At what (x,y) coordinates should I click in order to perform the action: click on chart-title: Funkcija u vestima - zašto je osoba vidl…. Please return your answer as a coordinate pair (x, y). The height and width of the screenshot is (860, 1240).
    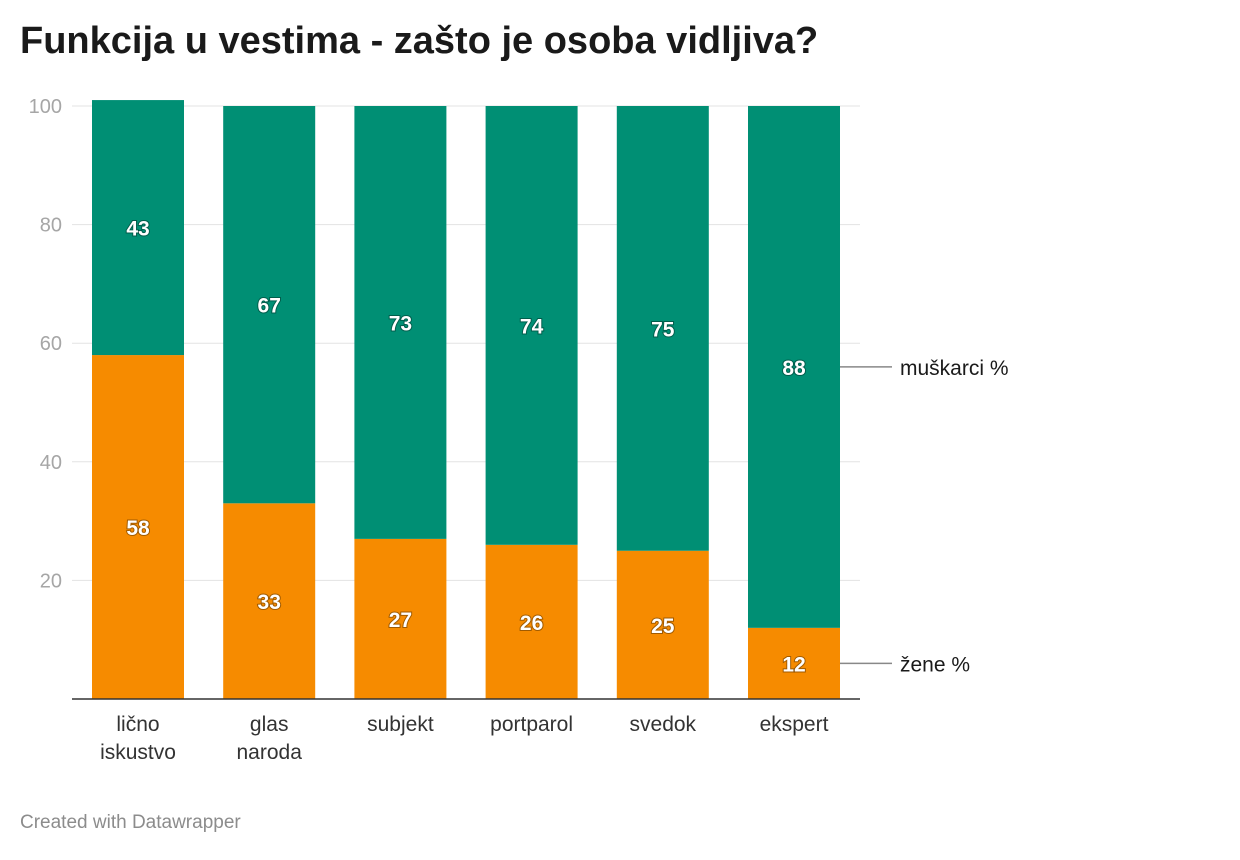
    Looking at the image, I should click on (419, 41).